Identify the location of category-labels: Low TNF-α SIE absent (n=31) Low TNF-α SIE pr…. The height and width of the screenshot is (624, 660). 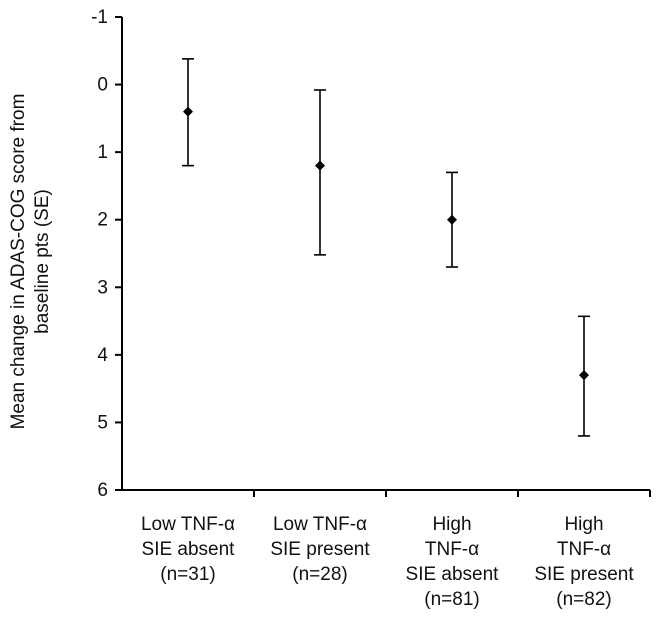
(387, 562).